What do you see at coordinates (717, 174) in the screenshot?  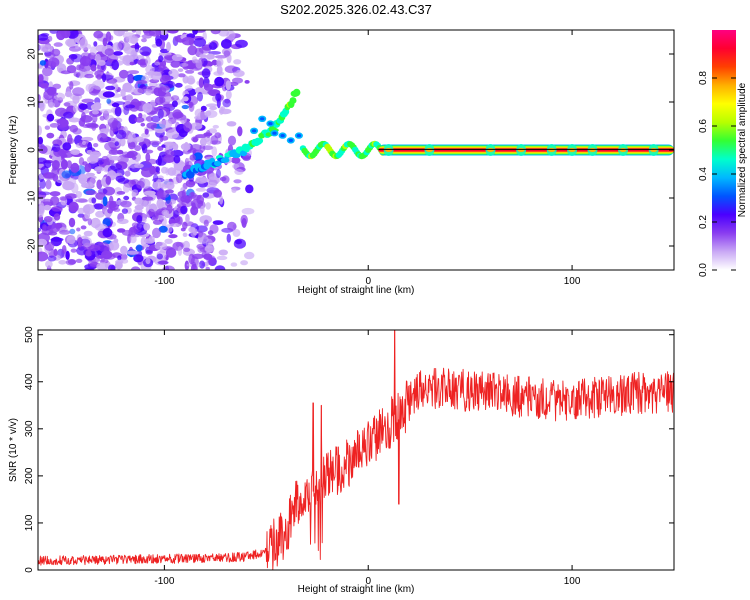 I see `colorbar-ticks: 0.0 0.2 0.4 0.6 0.8` at bounding box center [717, 174].